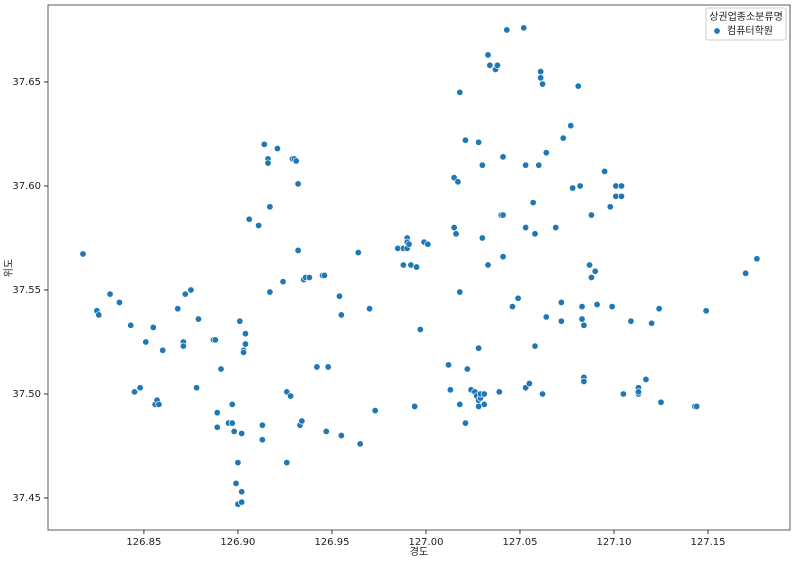  What do you see at coordinates (750, 31) in the screenshot?
I see `legend-label: 컴퓨터학원` at bounding box center [750, 31].